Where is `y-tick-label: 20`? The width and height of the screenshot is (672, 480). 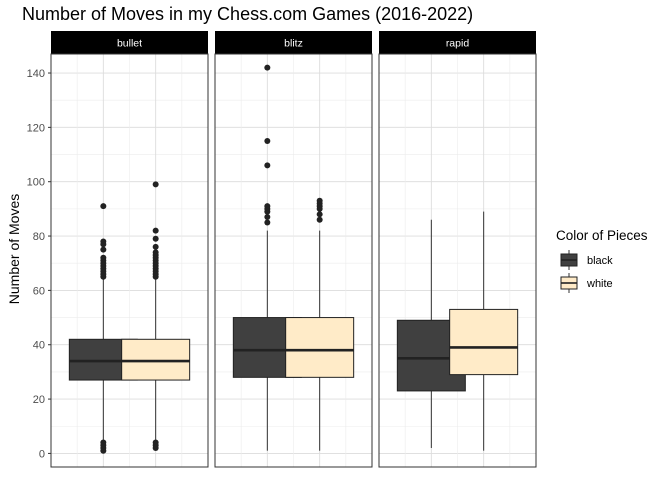
y-tick-label: 20 is located at coordinates (39, 400).